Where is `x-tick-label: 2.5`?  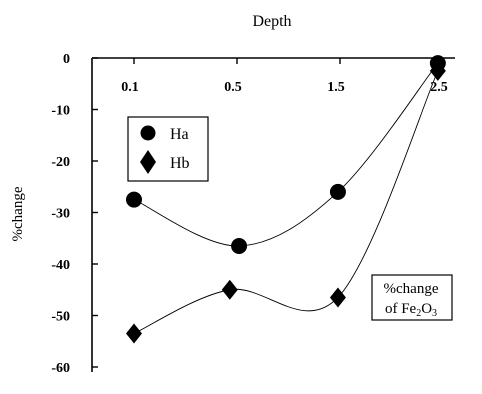 x-tick-label: 2.5 is located at coordinates (439, 87).